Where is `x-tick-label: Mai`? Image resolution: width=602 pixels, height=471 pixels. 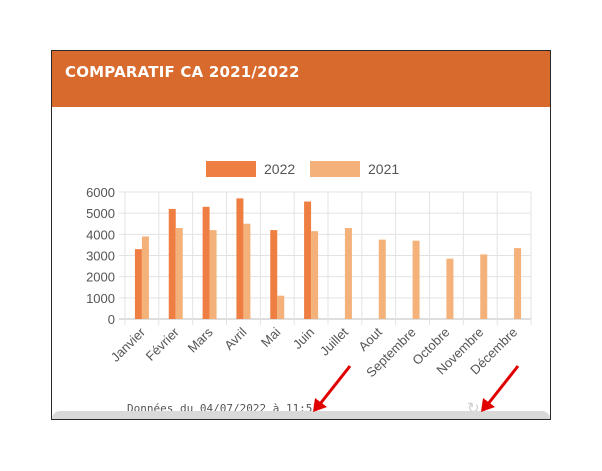
x-tick-label: Mai is located at coordinates (270, 336).